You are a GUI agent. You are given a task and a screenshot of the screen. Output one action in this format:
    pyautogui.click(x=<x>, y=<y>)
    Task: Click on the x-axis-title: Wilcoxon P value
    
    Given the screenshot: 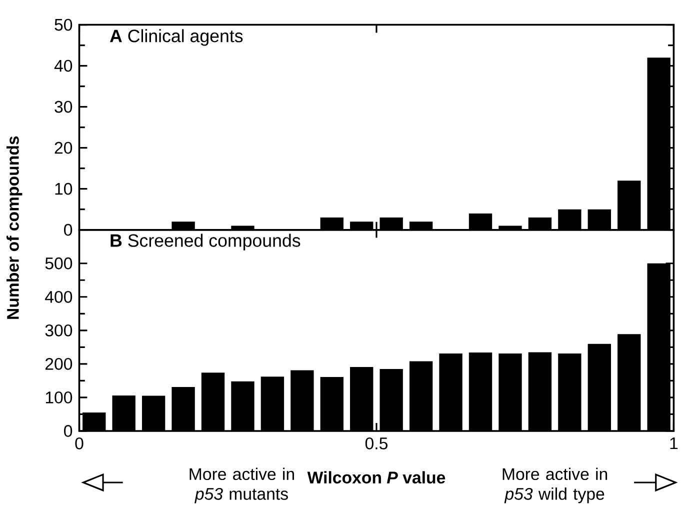 What is the action you would take?
    pyautogui.click(x=376, y=477)
    